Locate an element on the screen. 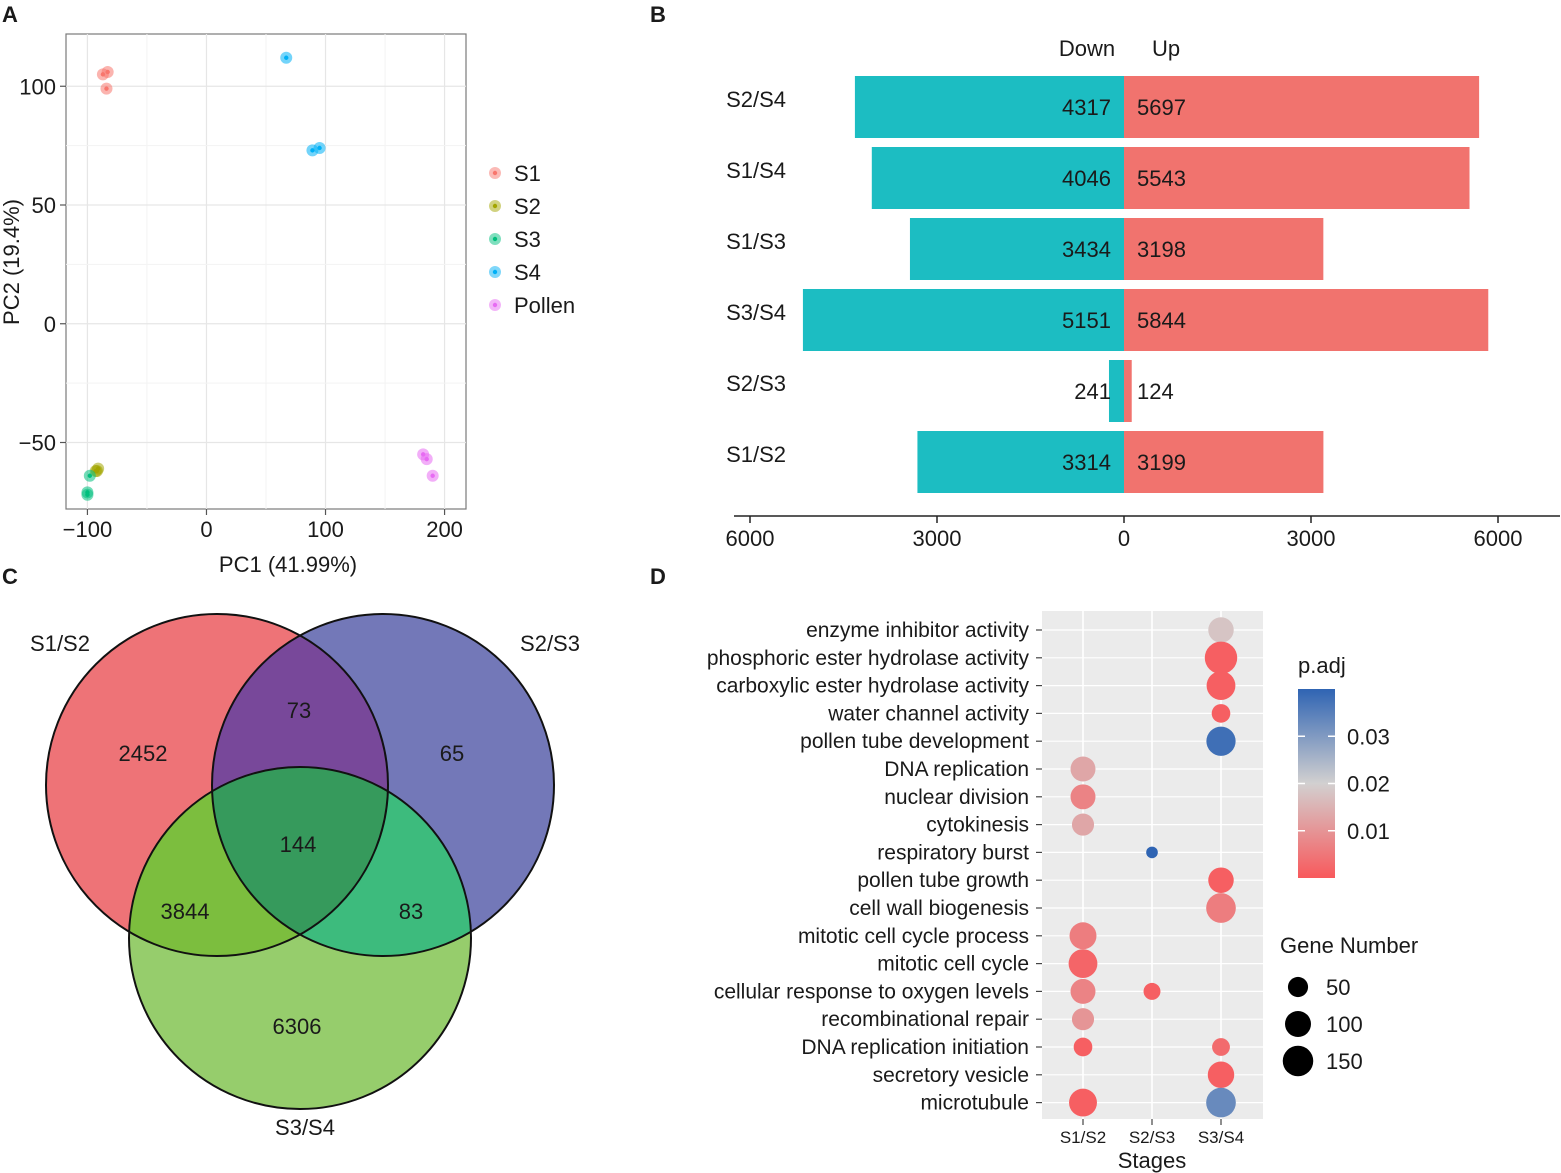 The width and height of the screenshot is (1561, 1173). bar-value-up: 5543 is located at coordinates (1161, 178).